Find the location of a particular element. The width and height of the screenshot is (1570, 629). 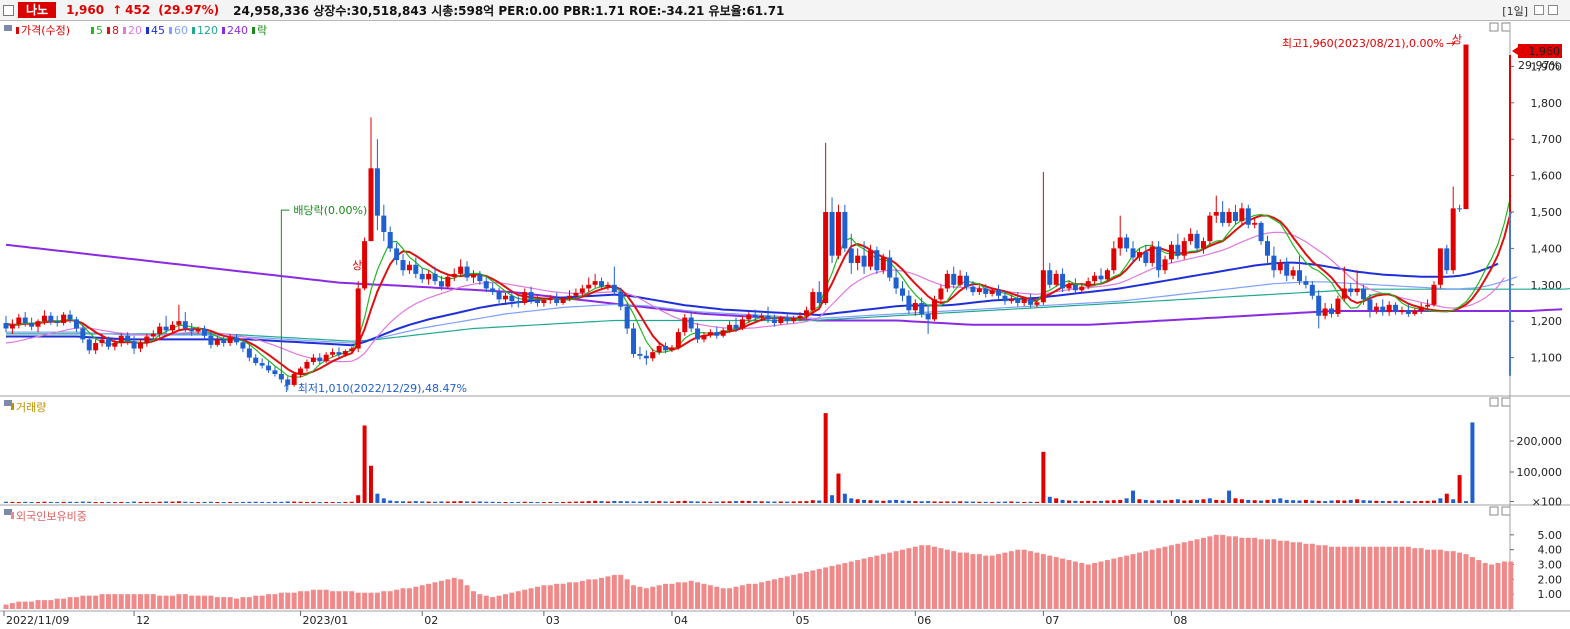

restore-icon is located at coordinates (1539, 10).